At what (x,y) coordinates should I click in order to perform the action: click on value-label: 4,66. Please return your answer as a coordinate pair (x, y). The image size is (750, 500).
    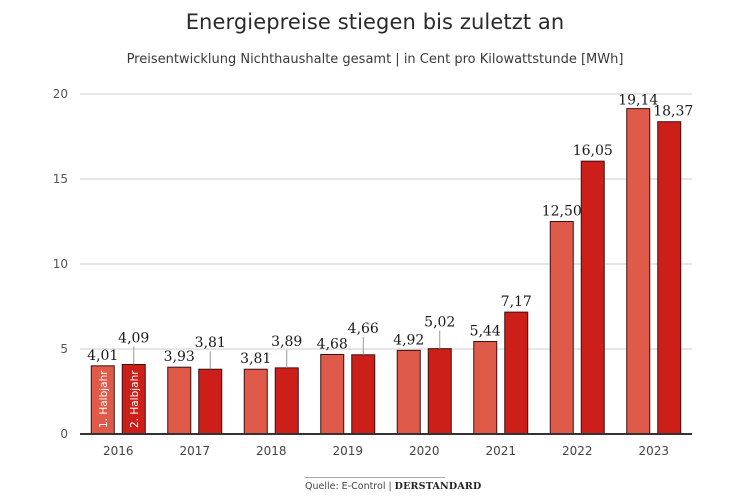
    Looking at the image, I should click on (363, 329).